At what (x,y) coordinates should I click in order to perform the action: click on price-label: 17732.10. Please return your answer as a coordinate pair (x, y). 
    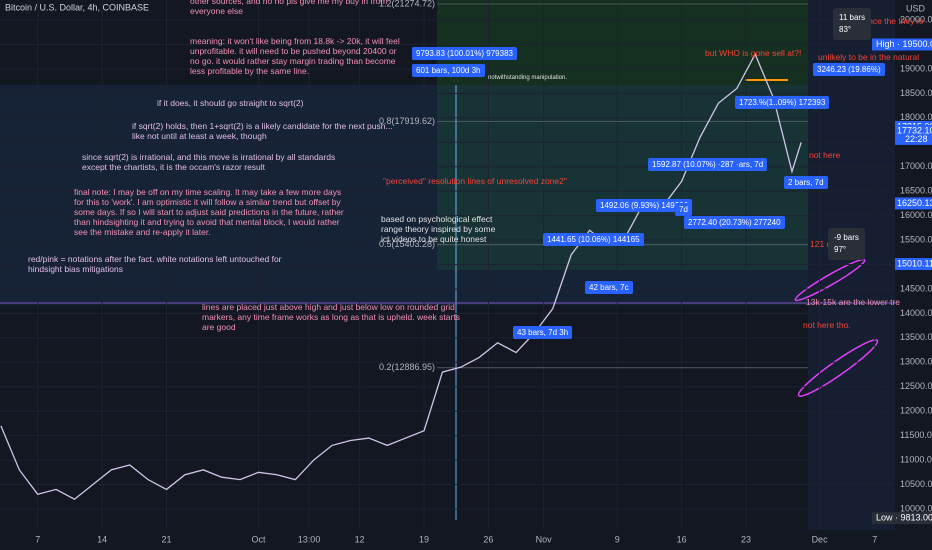
    Looking at the image, I should click on (914, 130).